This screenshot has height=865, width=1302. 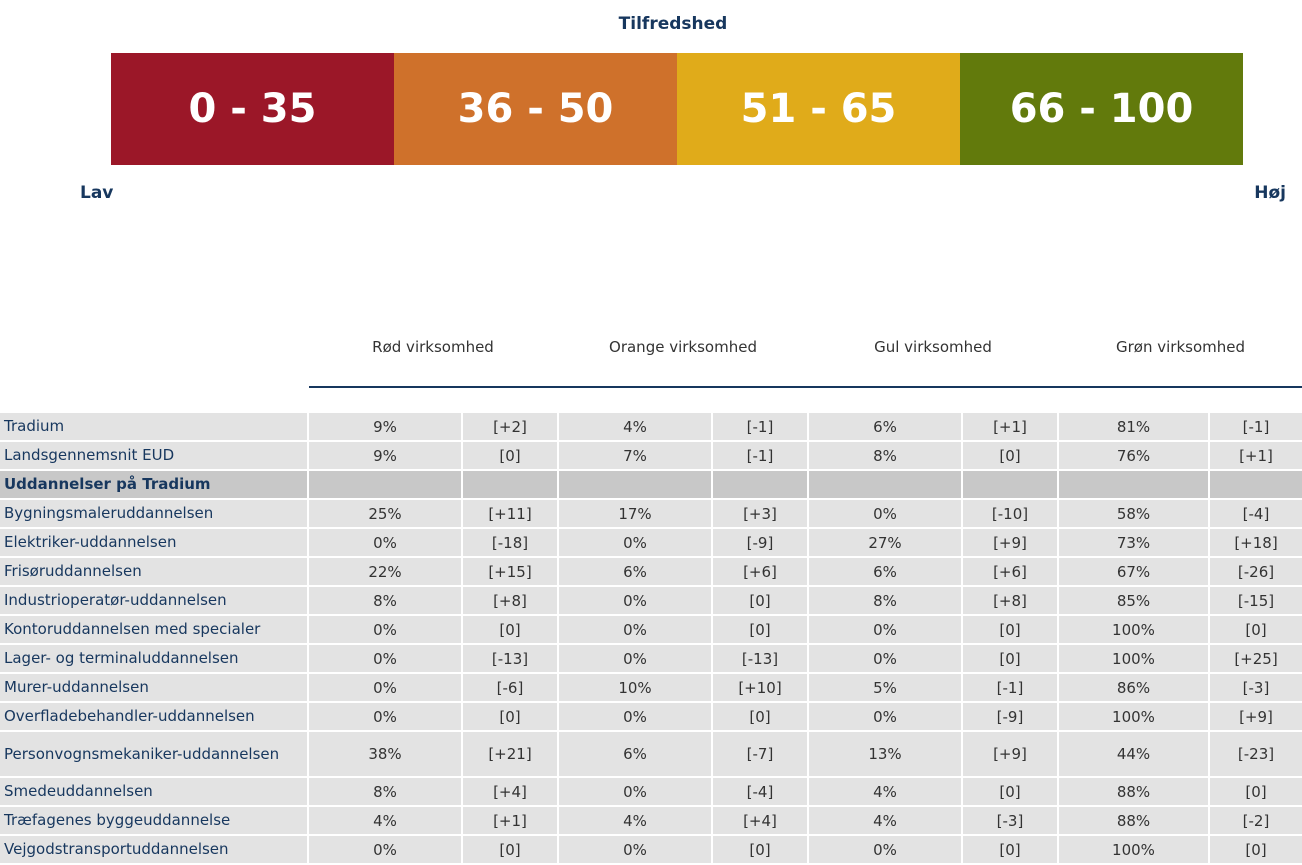 I want to click on table-cell: 76%, so click(x=1133, y=455).